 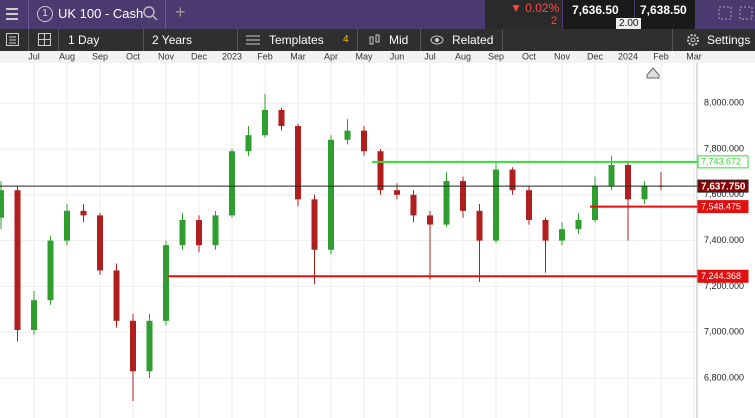 I want to click on range: 2 Years, so click(x=172, y=40).